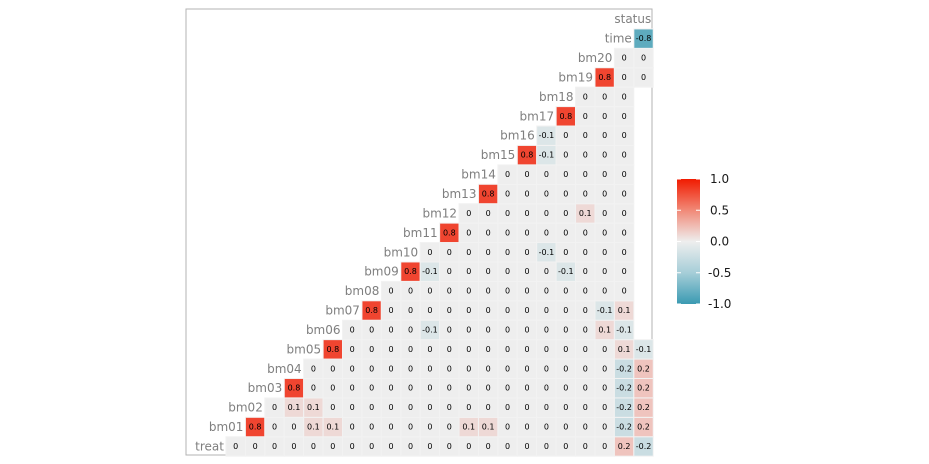  I want to click on colorbar-tick-label: -1.0, so click(719, 304).